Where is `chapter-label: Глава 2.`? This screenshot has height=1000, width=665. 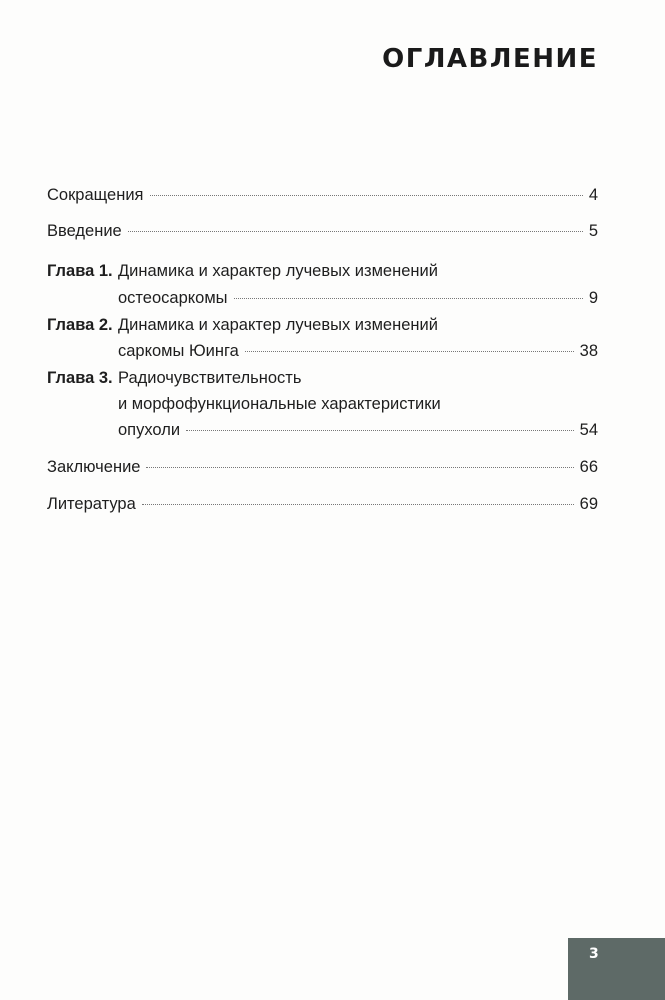 chapter-label: Глава 2. is located at coordinates (80, 325).